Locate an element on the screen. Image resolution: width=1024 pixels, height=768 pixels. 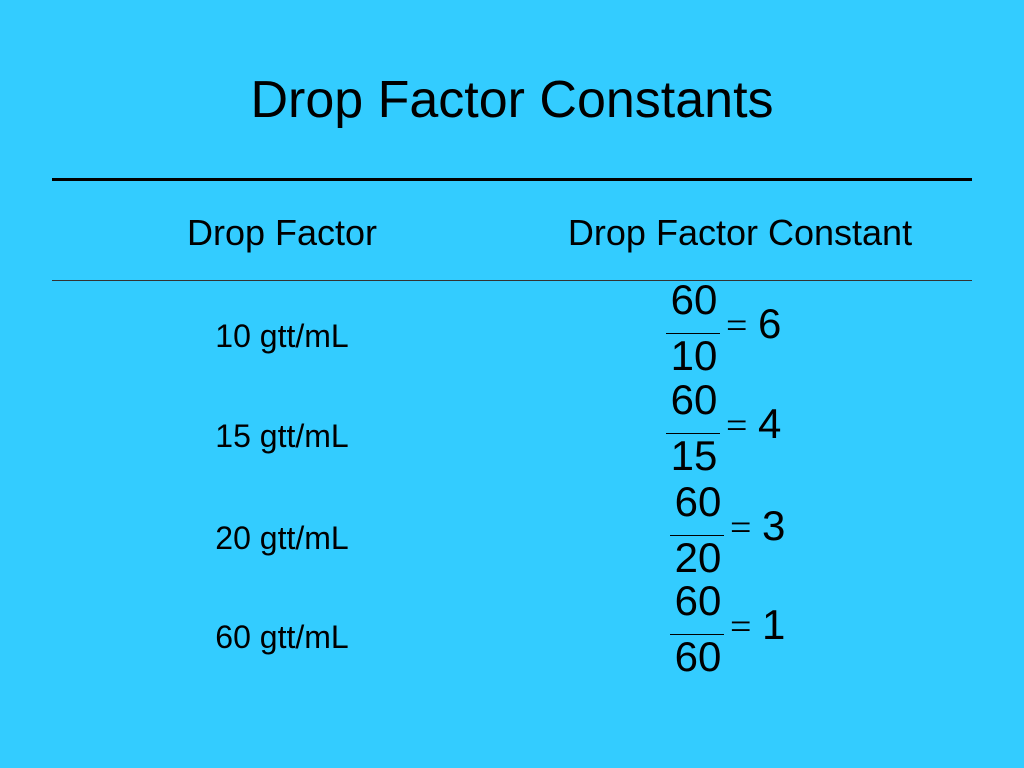
result: 3 is located at coordinates (774, 525).